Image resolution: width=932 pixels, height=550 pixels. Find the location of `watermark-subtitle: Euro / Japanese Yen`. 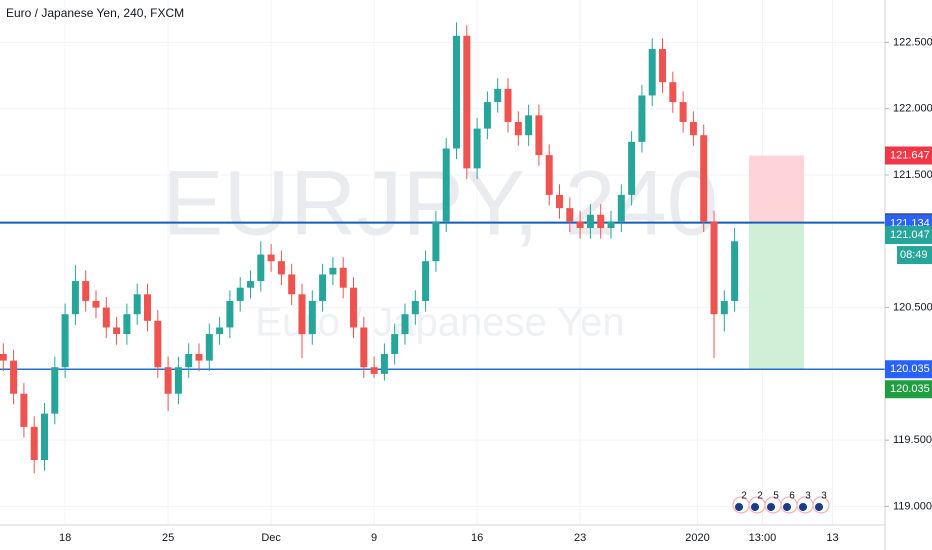

watermark-subtitle: Euro / Japanese Yen is located at coordinates (439, 323).